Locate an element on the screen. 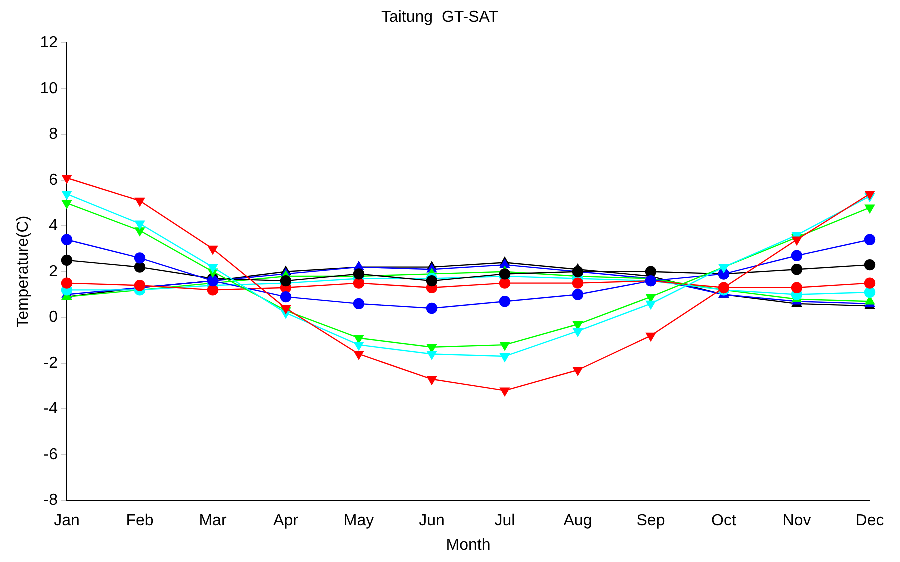 Image resolution: width=900 pixels, height=562 pixels. chart-title: Taitung GT-SAT is located at coordinates (440, 17).